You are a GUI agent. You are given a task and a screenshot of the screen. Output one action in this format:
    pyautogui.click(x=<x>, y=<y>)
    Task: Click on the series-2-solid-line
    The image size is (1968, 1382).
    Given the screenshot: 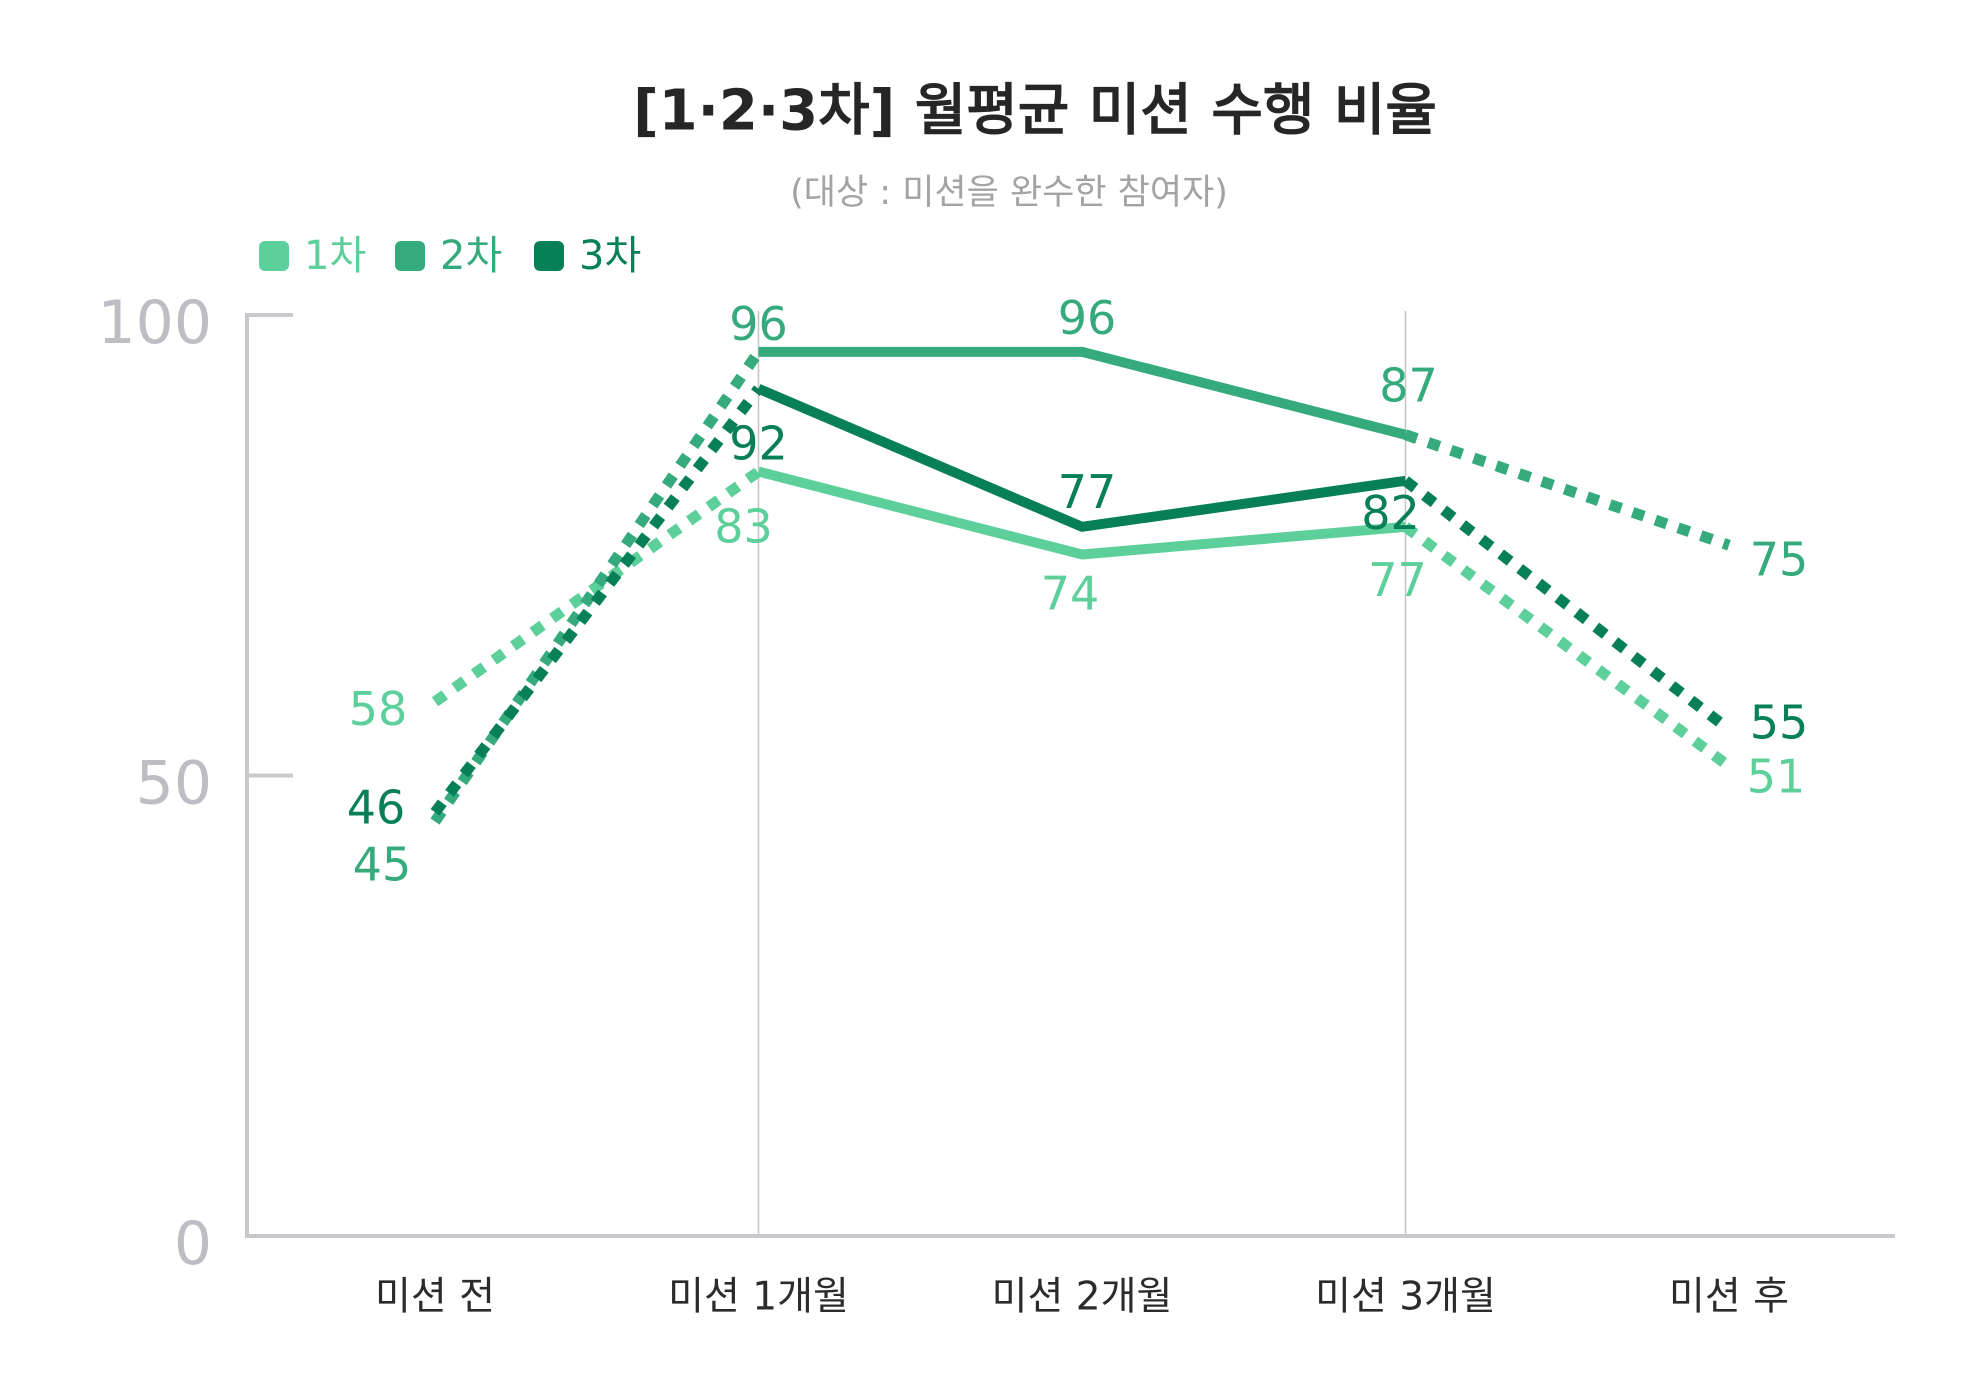 What is the action you would take?
    pyautogui.click(x=1082, y=393)
    